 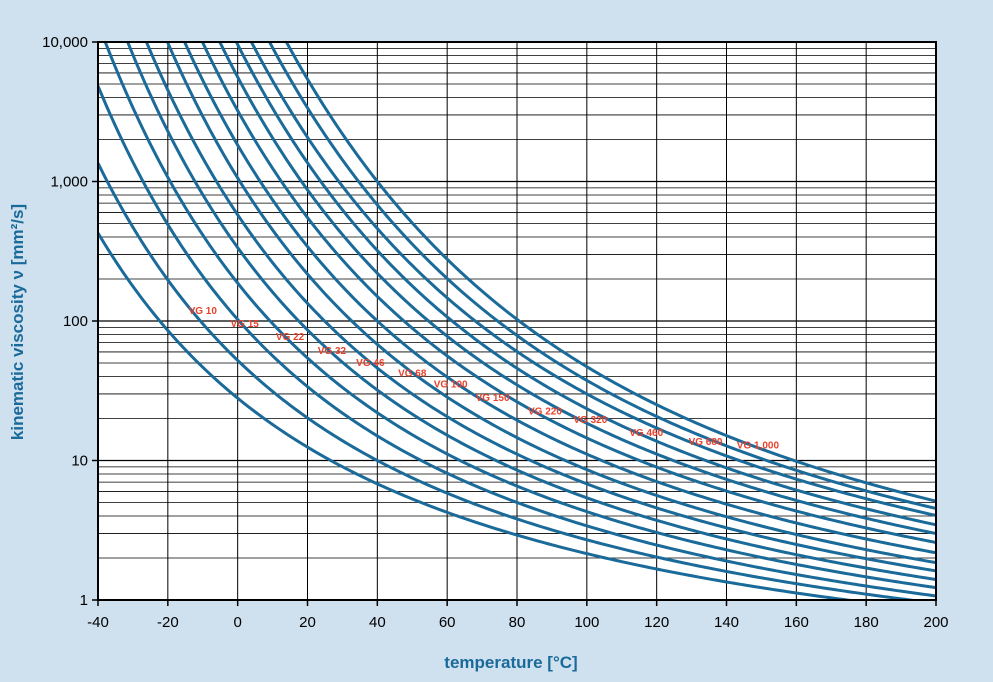 What do you see at coordinates (69, 182) in the screenshot?
I see `y-tick-label: 1,000` at bounding box center [69, 182].